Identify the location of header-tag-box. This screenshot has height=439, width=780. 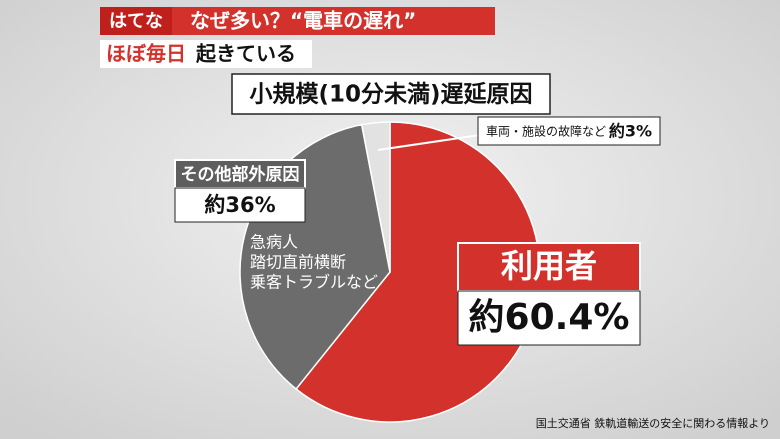
(136, 21).